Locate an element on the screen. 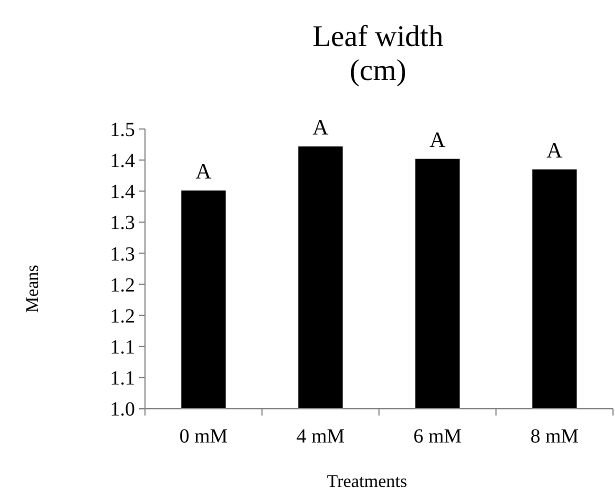  x-tick-label: 4 mM is located at coordinates (320, 437).